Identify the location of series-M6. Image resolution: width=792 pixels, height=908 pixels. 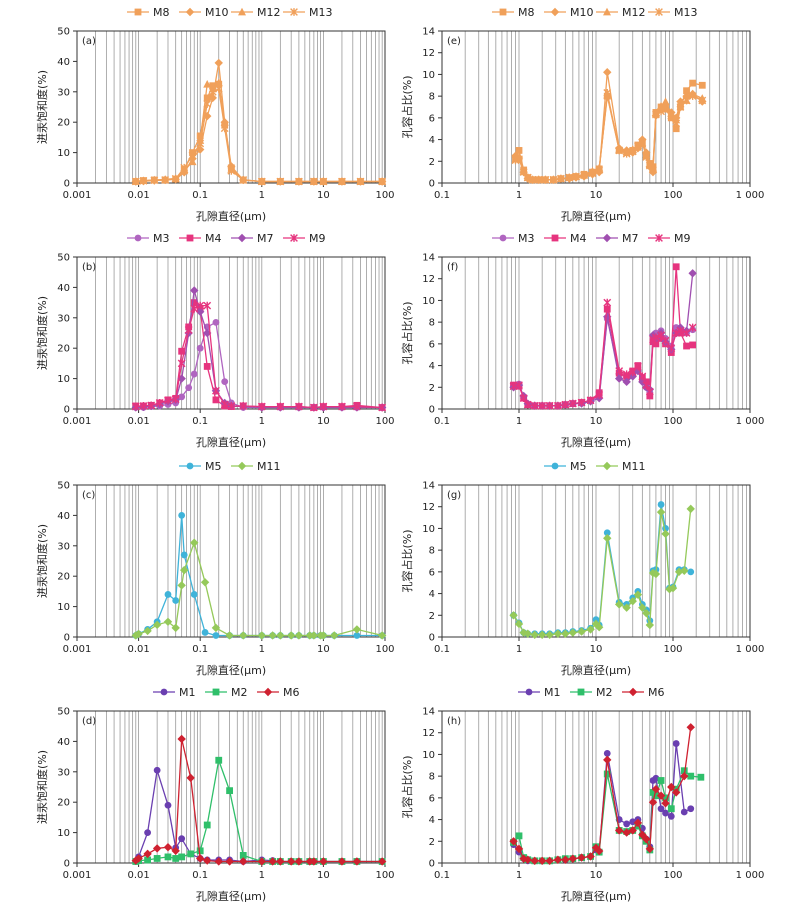
(259, 800).